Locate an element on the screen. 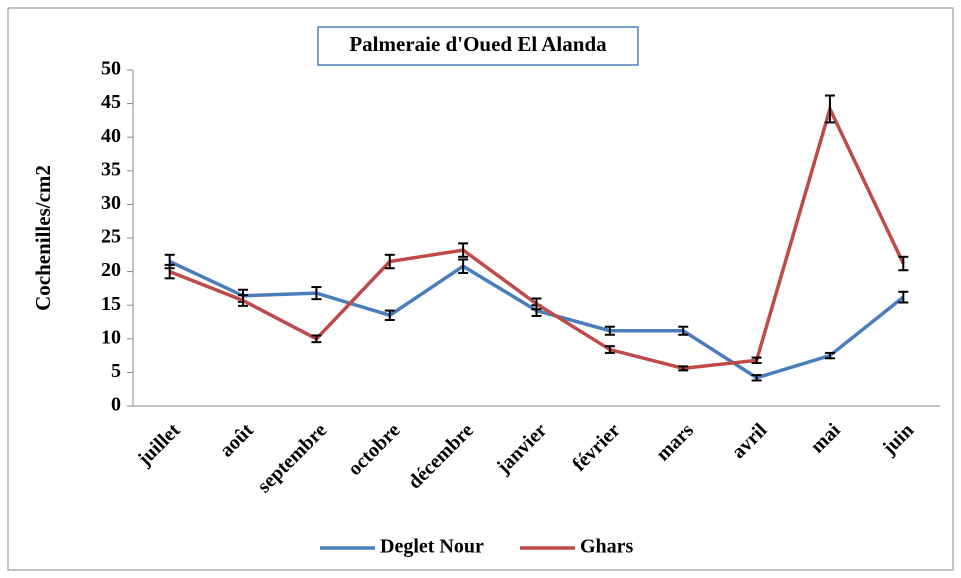  y-tick-label: 0 is located at coordinates (116, 405).